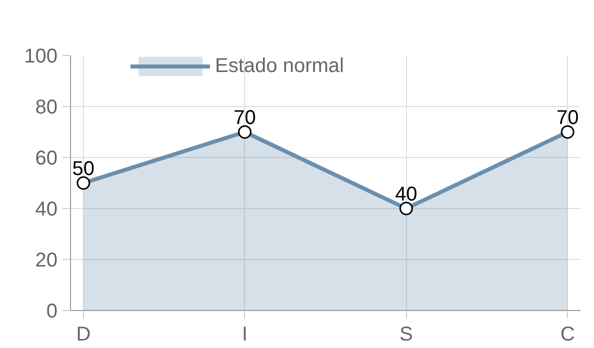  Describe the element at coordinates (41, 57) in the screenshot. I see `y-tick-label: 100` at that location.